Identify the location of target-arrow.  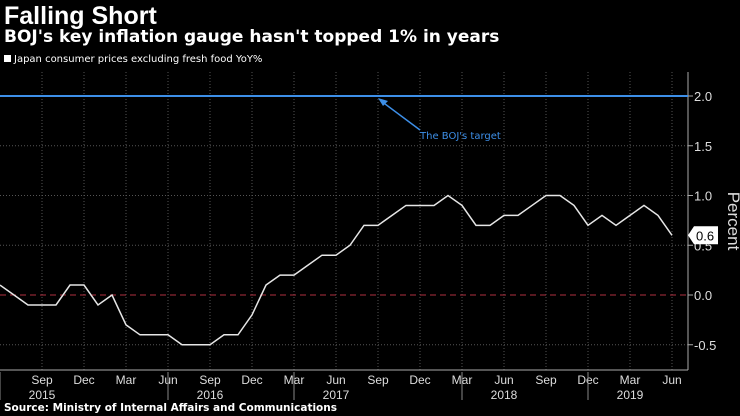
(400, 115).